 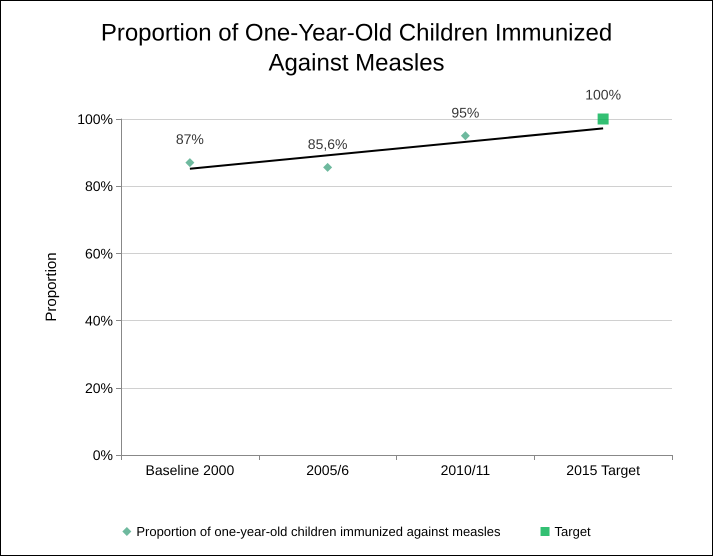 What do you see at coordinates (98, 186) in the screenshot?
I see `y-tick-label: 80%` at bounding box center [98, 186].